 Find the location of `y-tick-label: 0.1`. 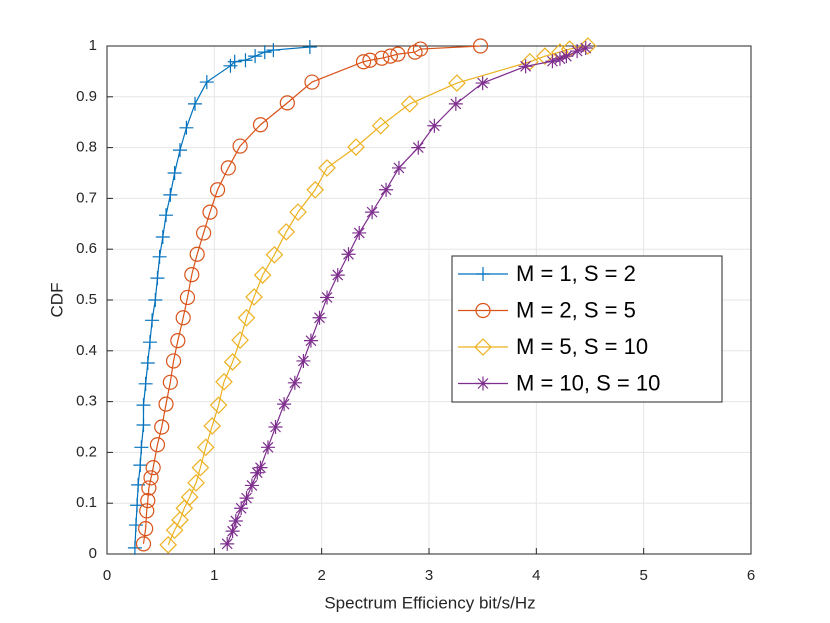

y-tick-label: 0.1 is located at coordinates (86, 502).